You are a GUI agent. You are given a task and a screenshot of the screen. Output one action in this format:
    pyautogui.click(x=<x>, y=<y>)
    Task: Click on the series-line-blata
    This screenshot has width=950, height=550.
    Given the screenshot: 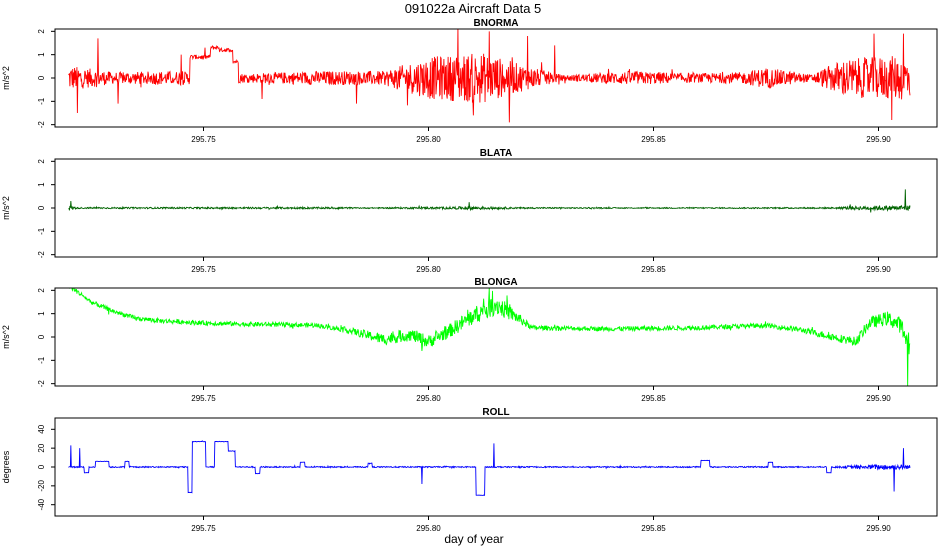 What is the action you would take?
    pyautogui.click(x=489, y=201)
    